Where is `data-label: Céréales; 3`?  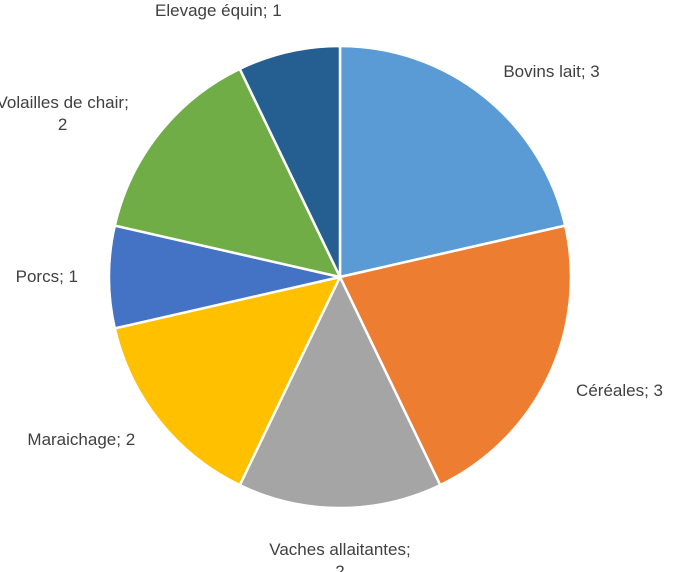 data-label: Céréales; 3 is located at coordinates (619, 391).